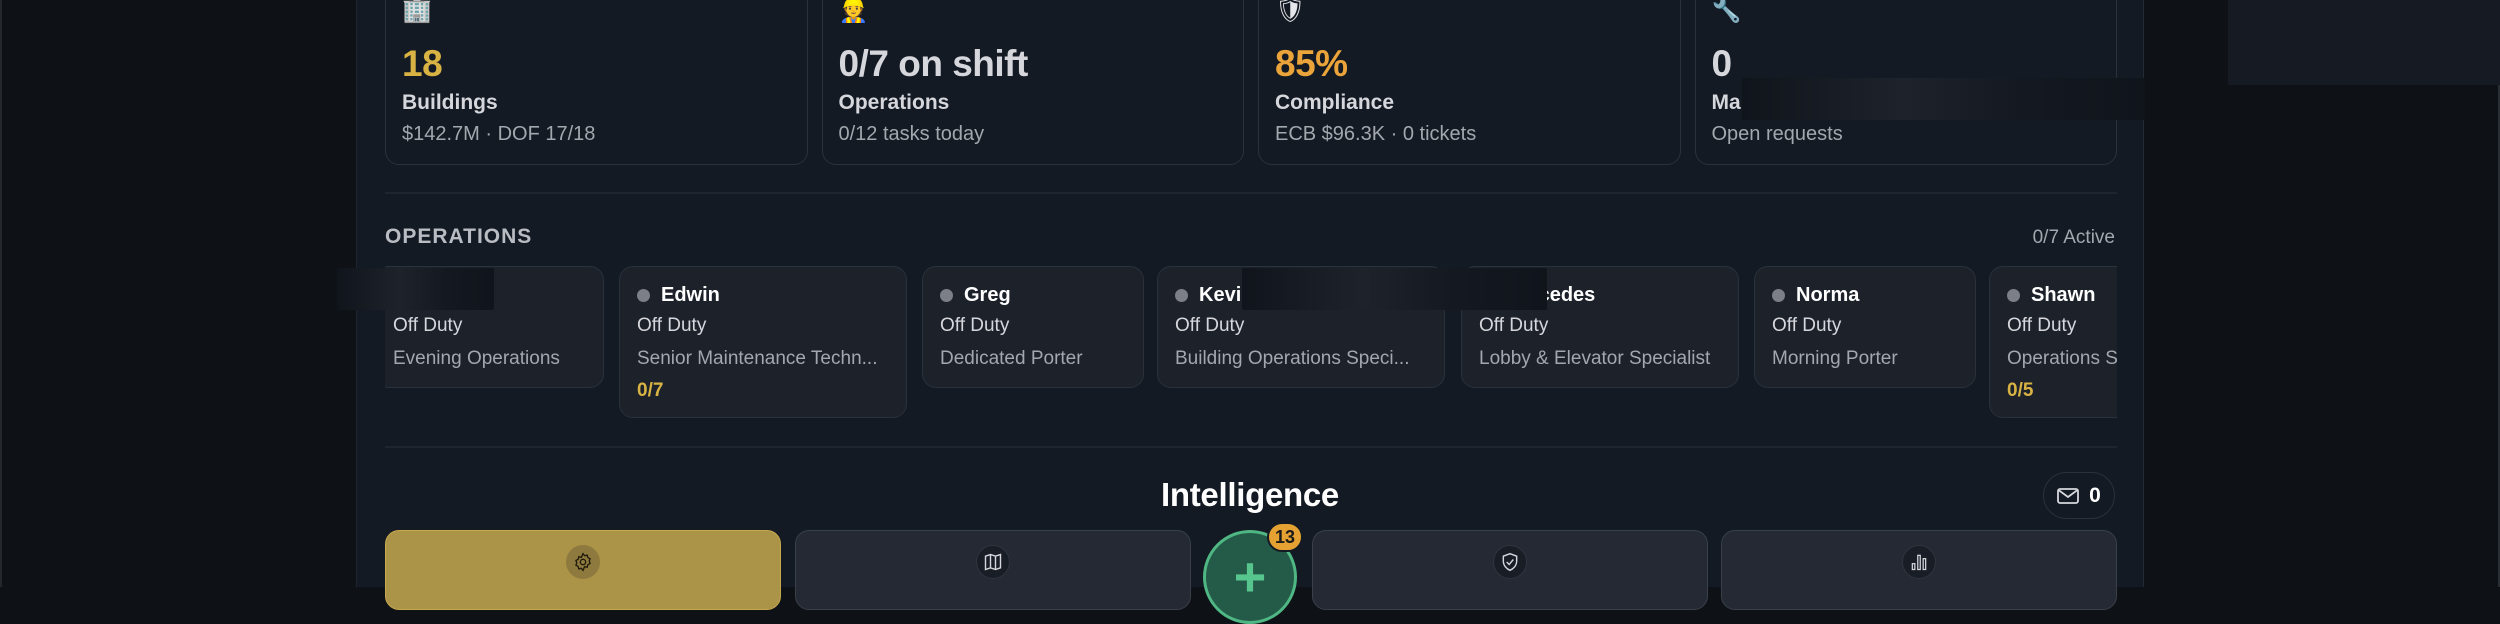 The width and height of the screenshot is (2500, 624). I want to click on shield-icon: 🛡, so click(1290, 12).